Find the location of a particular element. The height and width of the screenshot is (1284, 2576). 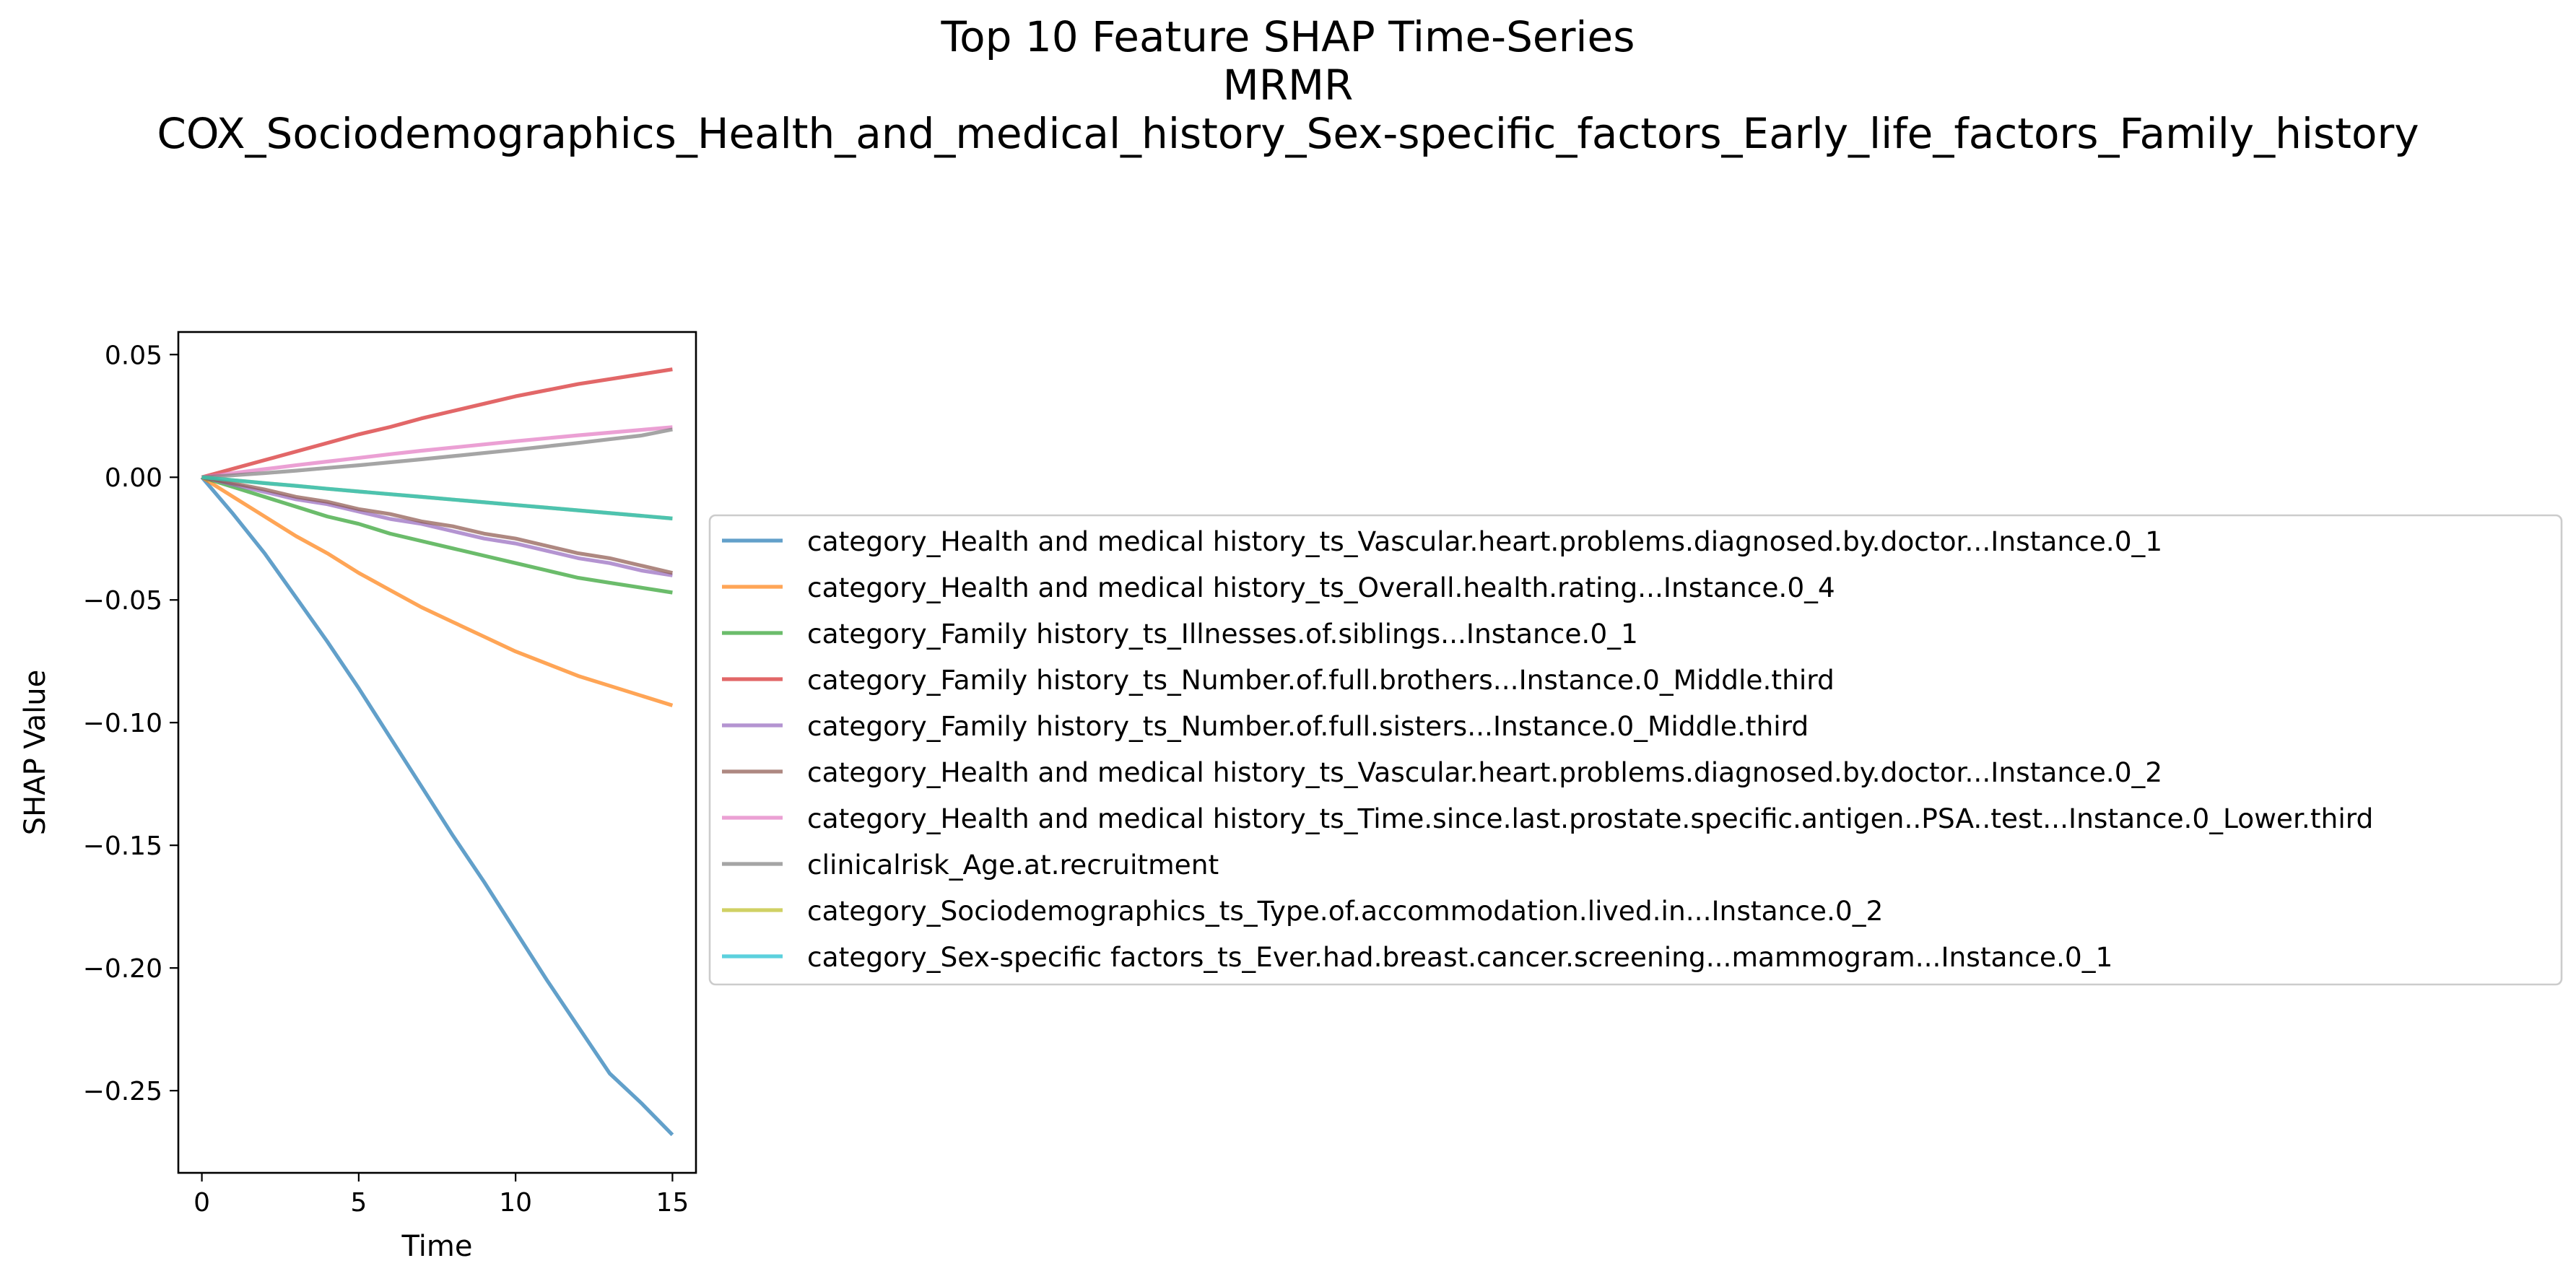

y-tick-label: 0.05 is located at coordinates (133, 355).